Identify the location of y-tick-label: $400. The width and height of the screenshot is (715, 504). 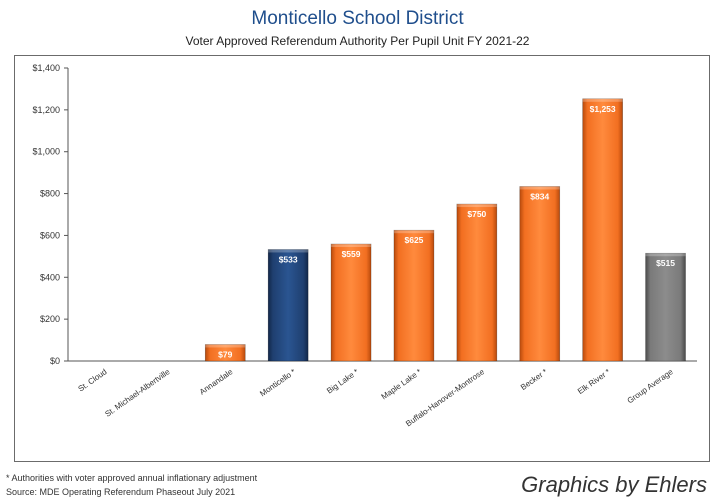
(50, 277).